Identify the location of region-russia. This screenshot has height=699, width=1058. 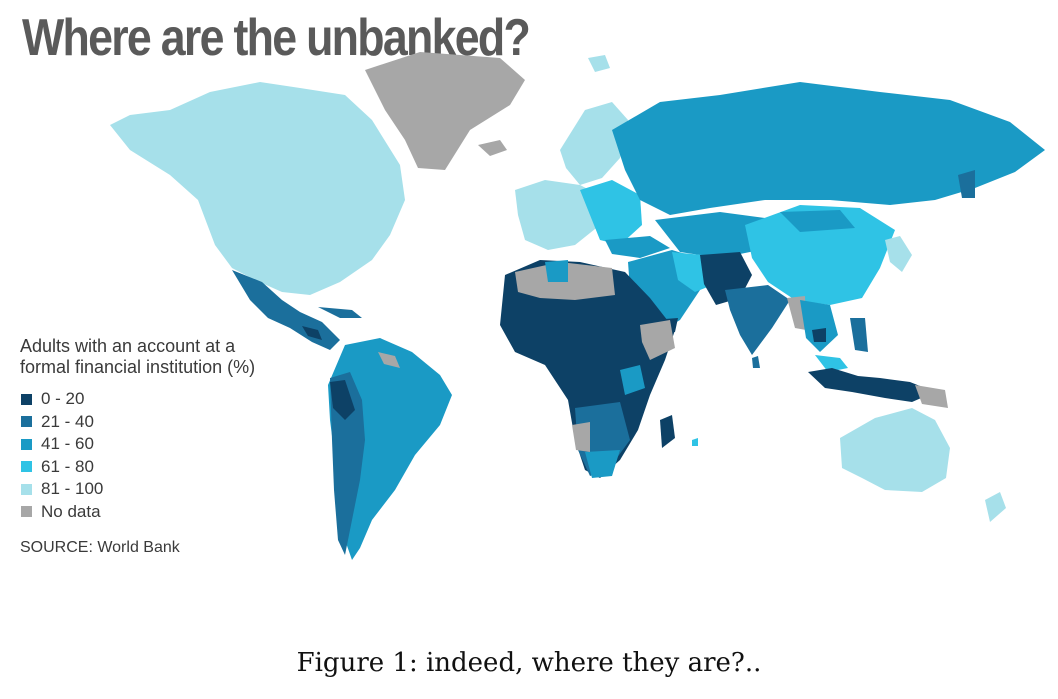
(828, 148).